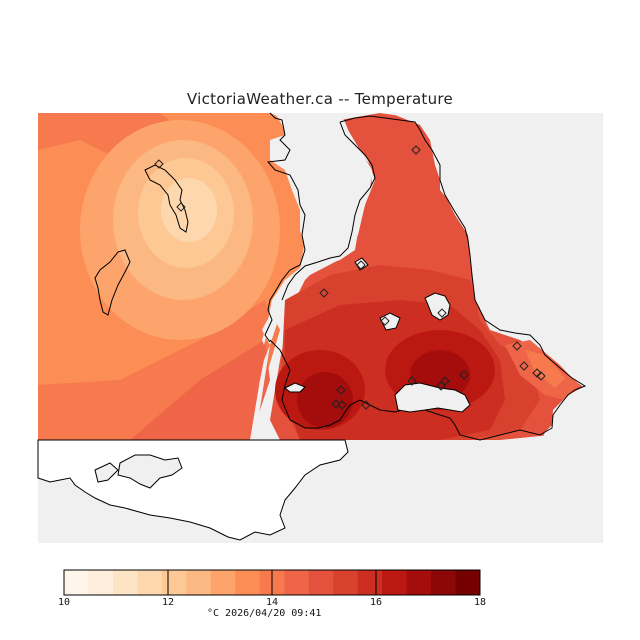 This screenshot has height=640, width=640. Describe the element at coordinates (168, 602) in the screenshot. I see `legend-tick-label: 12` at that location.